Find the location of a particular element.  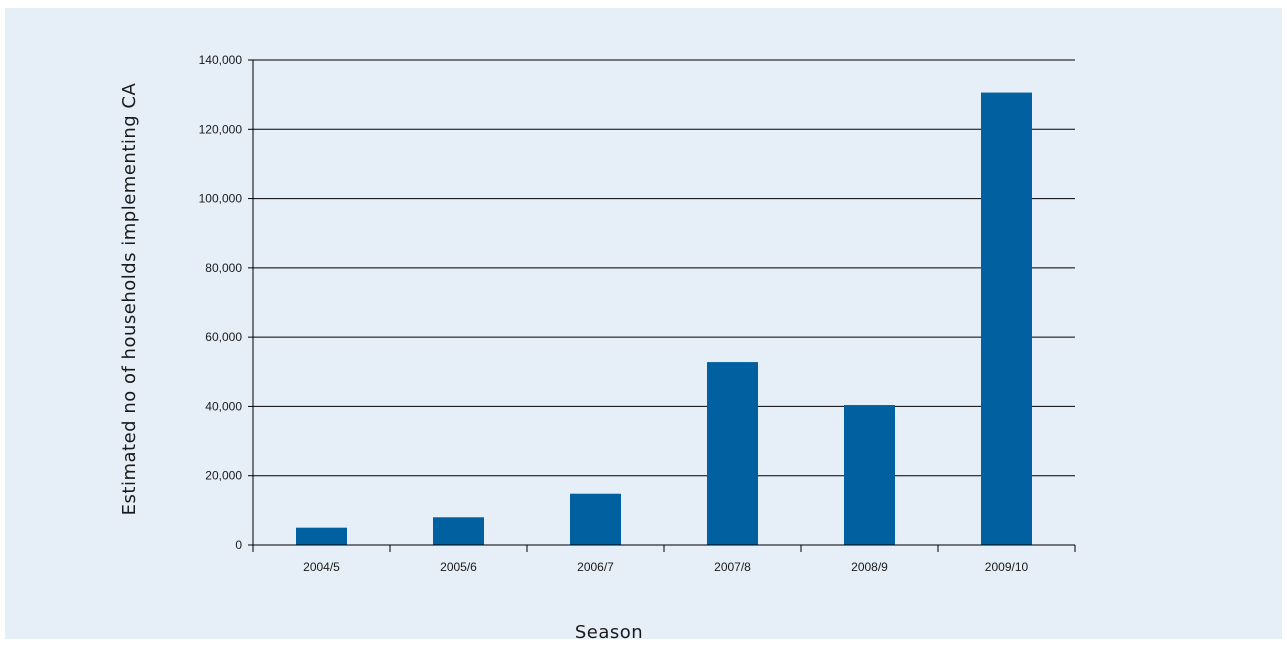

y-tick-label: 20,000 is located at coordinates (223, 476).